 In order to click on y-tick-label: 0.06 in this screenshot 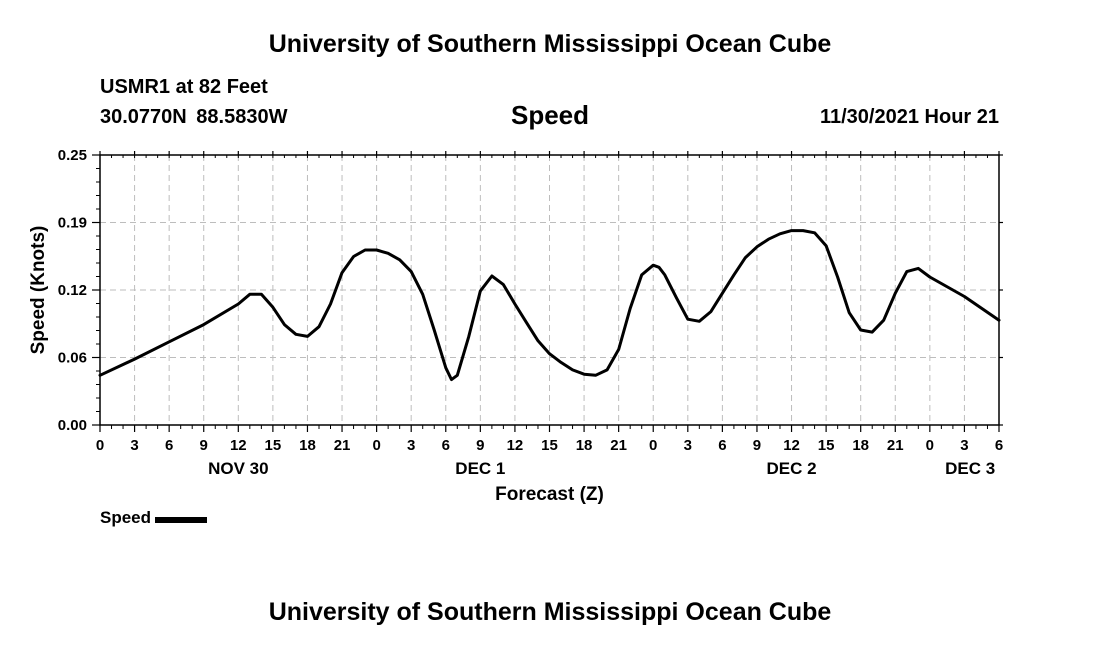, I will do `click(72, 358)`.